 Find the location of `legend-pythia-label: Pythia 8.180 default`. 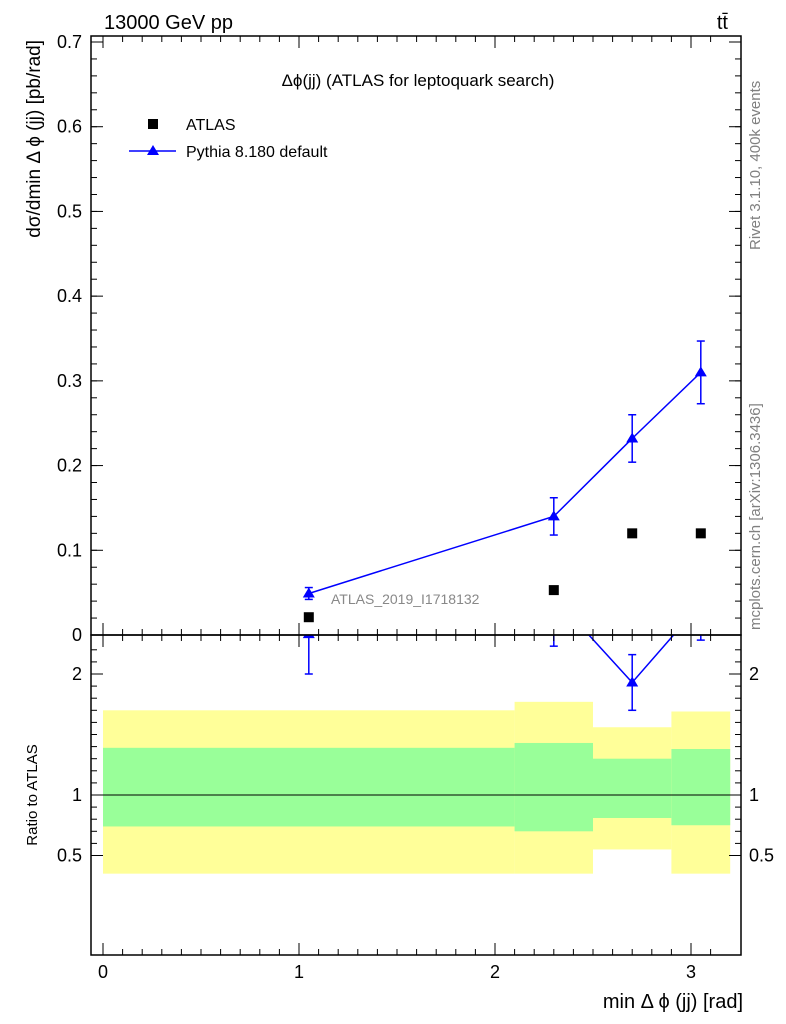

legend-pythia-label: Pythia 8.180 default is located at coordinates (257, 152).